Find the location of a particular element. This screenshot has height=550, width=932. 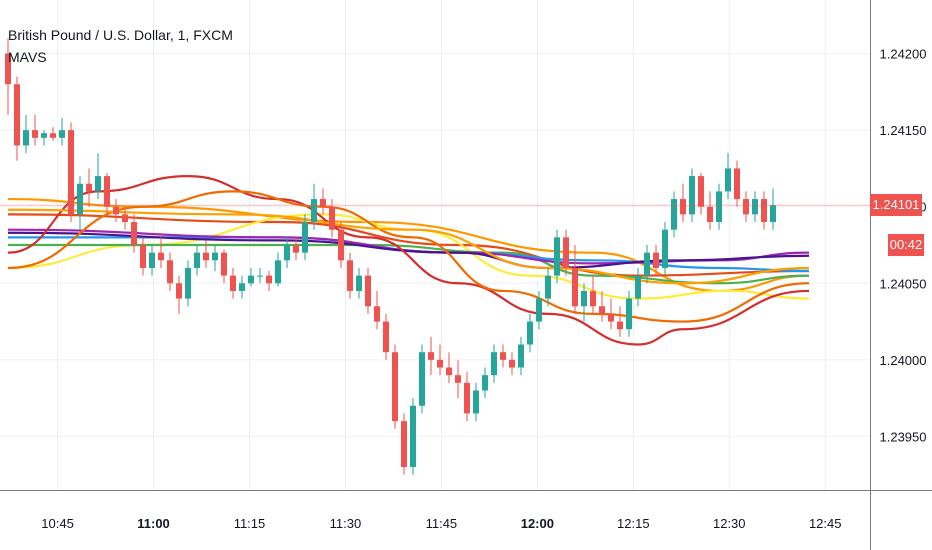

symbol-title: British Pound / U.S. Dollar, 1, FXCM is located at coordinates (120, 35).